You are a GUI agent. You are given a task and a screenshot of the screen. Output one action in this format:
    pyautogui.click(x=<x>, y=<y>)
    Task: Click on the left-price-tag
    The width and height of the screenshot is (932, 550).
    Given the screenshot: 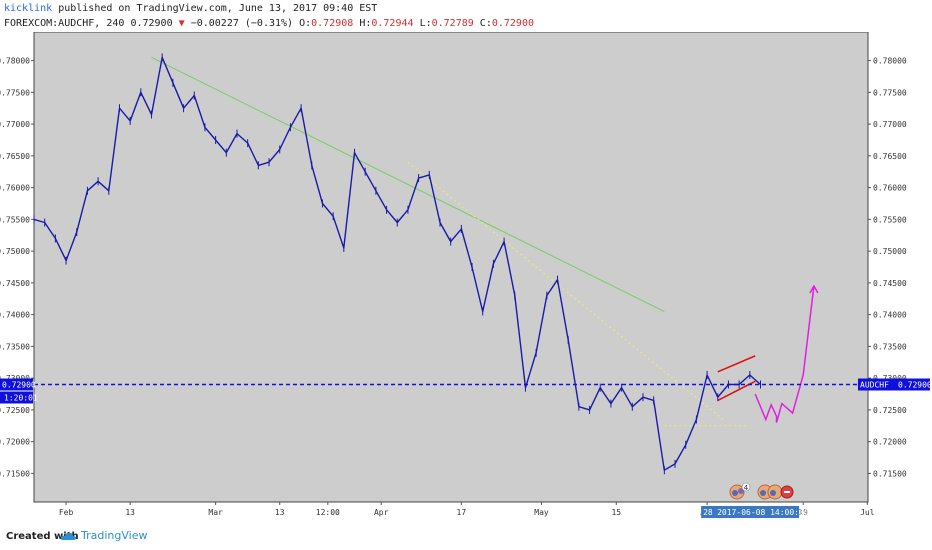 What is the action you would take?
    pyautogui.click(x=16, y=384)
    